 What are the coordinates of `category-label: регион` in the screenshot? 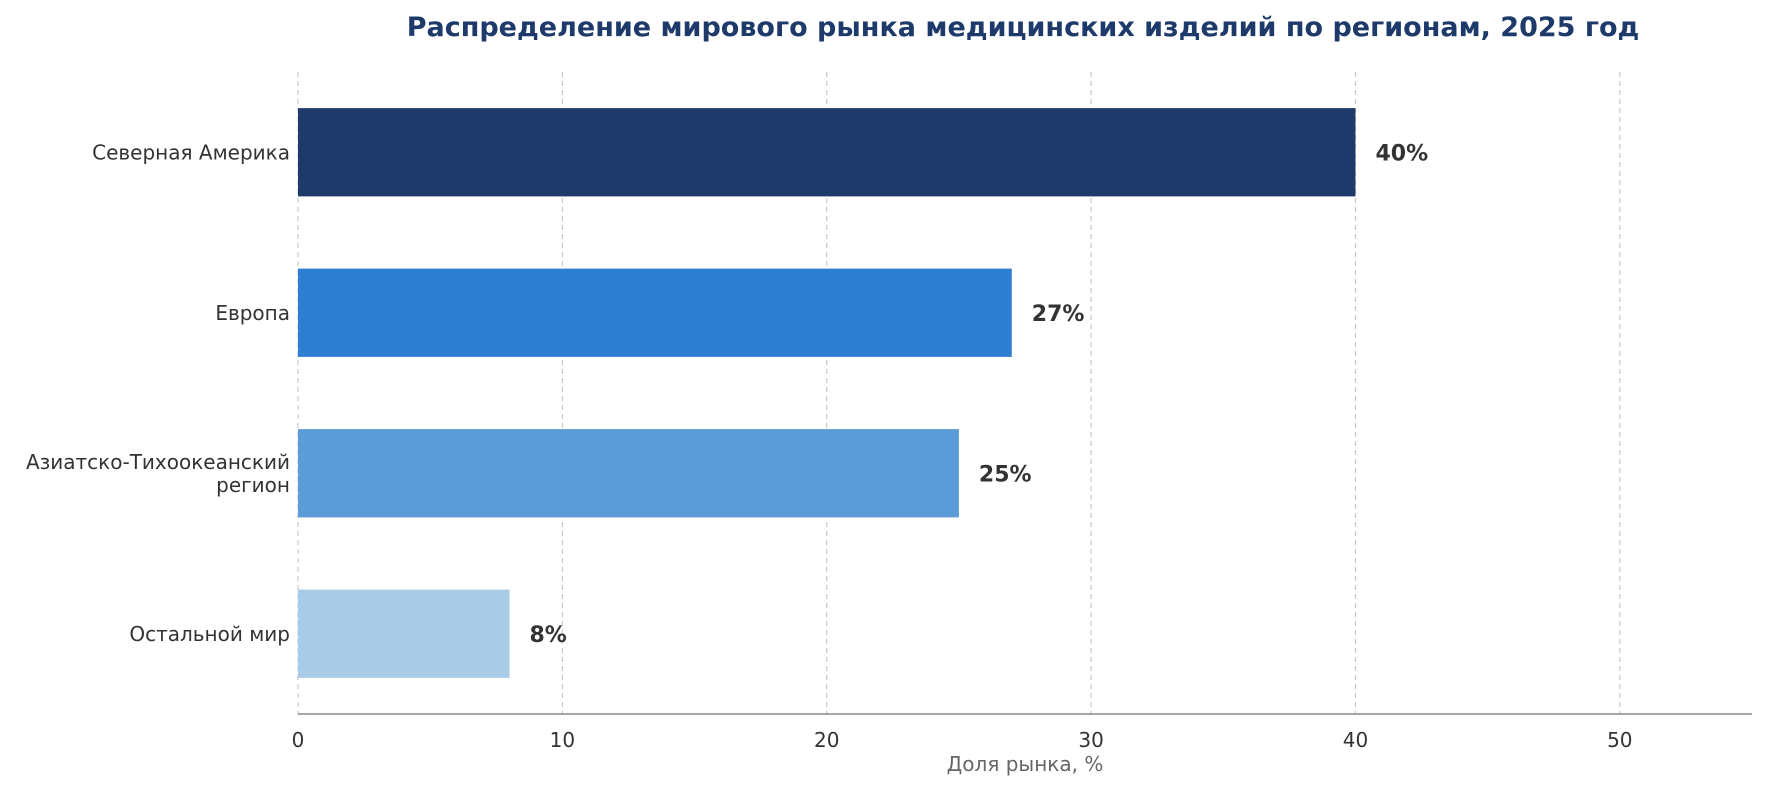 It's located at (253, 485).